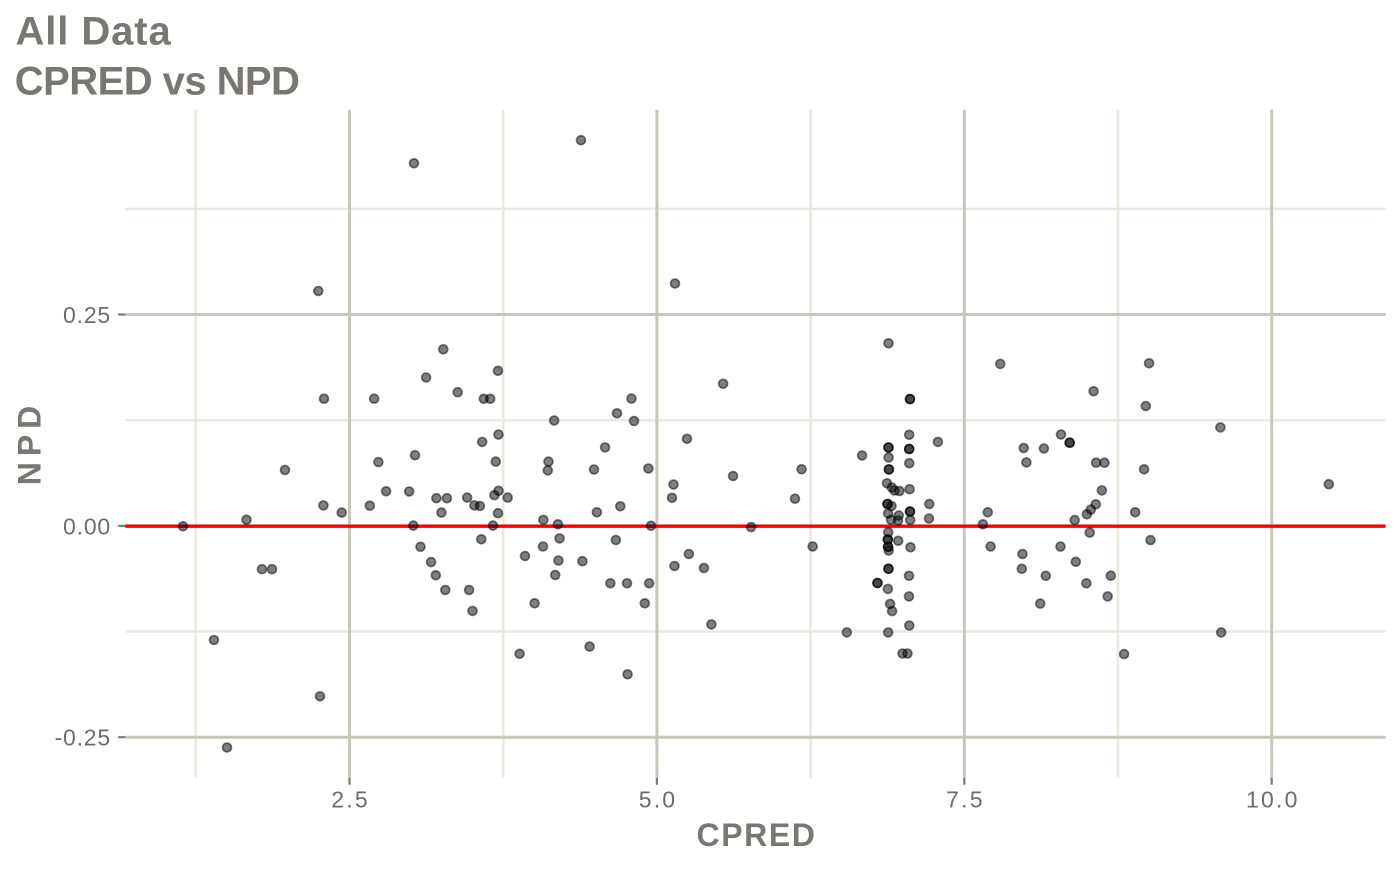 The width and height of the screenshot is (1400, 870). Describe the element at coordinates (94, 32) in the screenshot. I see `svg-text: All Data` at that location.